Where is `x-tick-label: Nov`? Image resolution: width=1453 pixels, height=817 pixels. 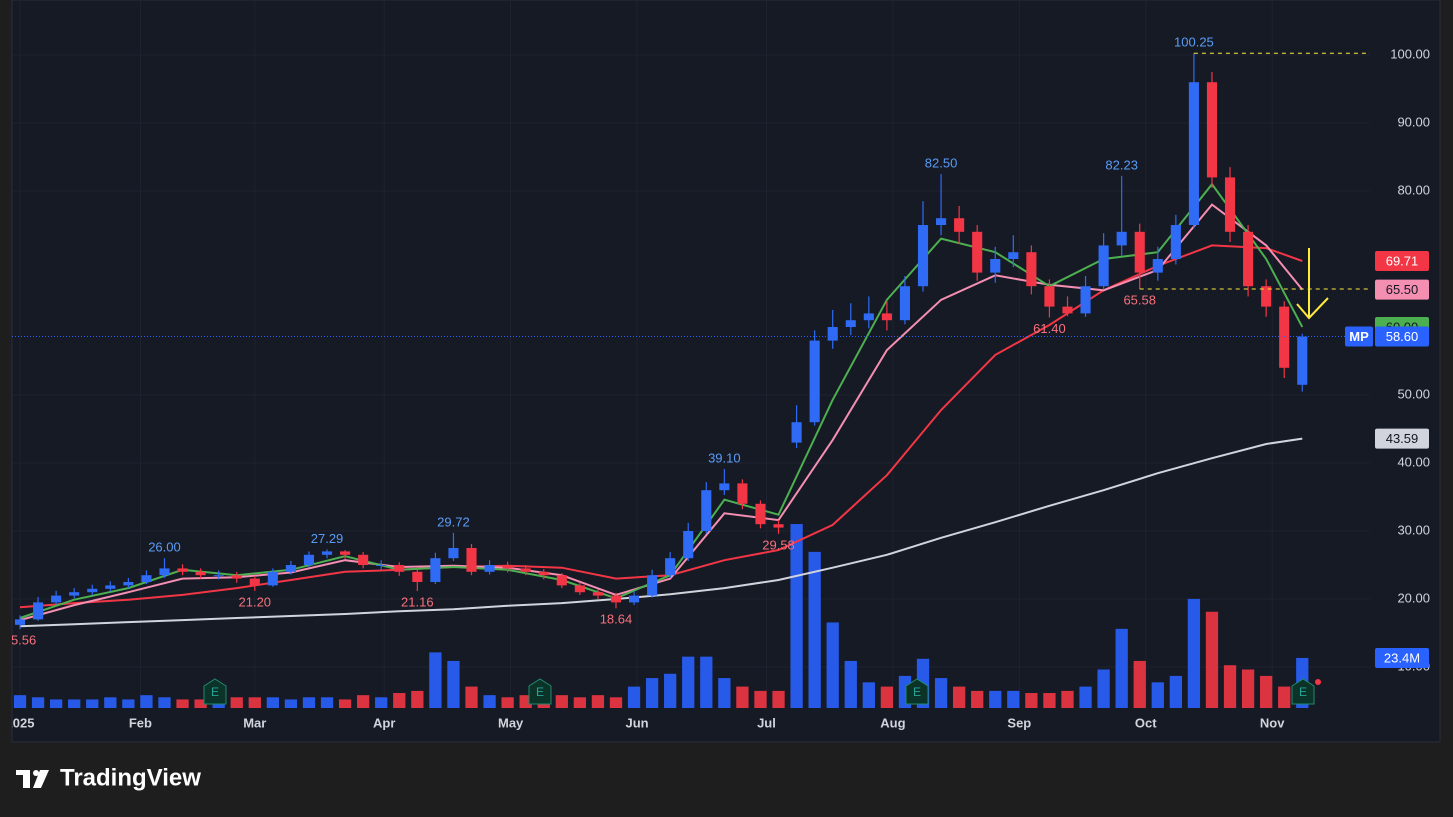
x-tick-label: Nov is located at coordinates (1272, 722).